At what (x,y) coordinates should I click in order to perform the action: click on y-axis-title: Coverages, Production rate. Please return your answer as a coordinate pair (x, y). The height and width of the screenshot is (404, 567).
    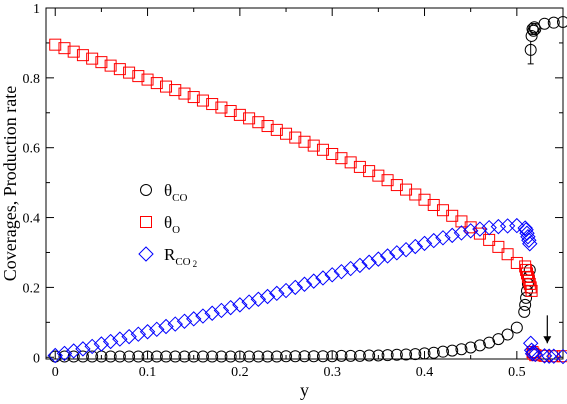
    Looking at the image, I should click on (10, 183).